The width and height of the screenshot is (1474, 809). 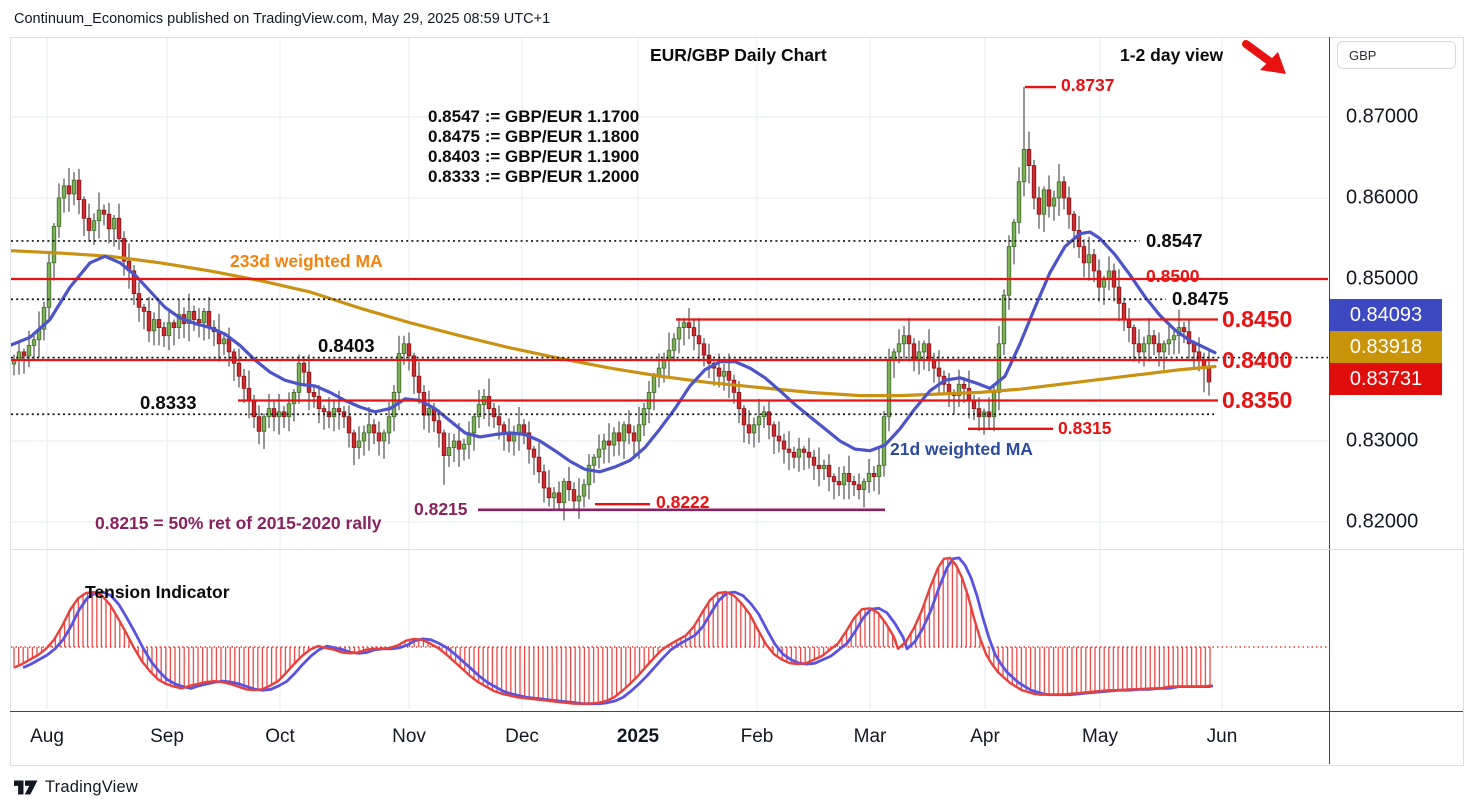 What do you see at coordinates (91, 787) in the screenshot?
I see `tradingview-logo-text: TradingView` at bounding box center [91, 787].